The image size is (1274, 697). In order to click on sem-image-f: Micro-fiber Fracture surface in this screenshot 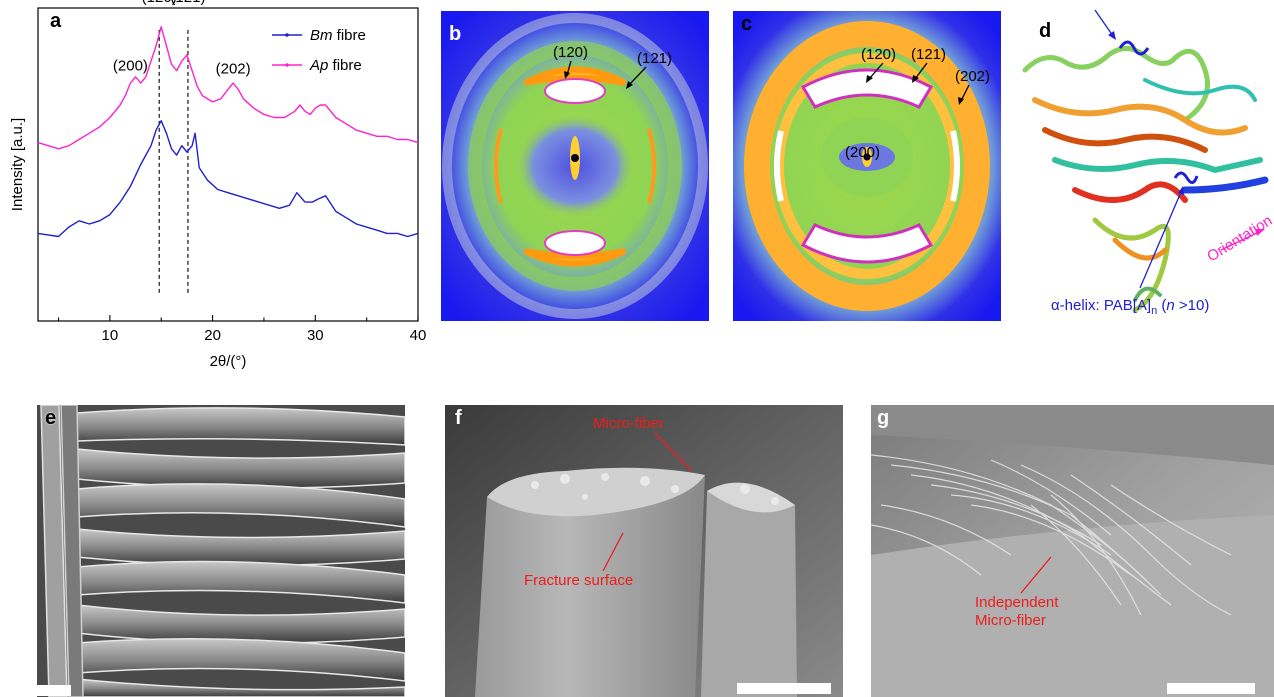, I will do `click(644, 551)`.